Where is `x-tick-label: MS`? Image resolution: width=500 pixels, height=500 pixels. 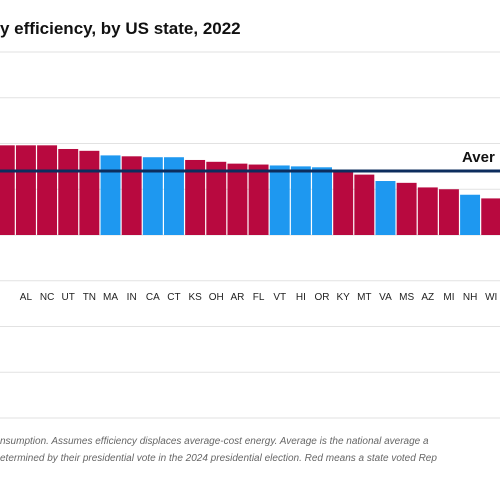
x-tick-label: MS is located at coordinates (406, 297).